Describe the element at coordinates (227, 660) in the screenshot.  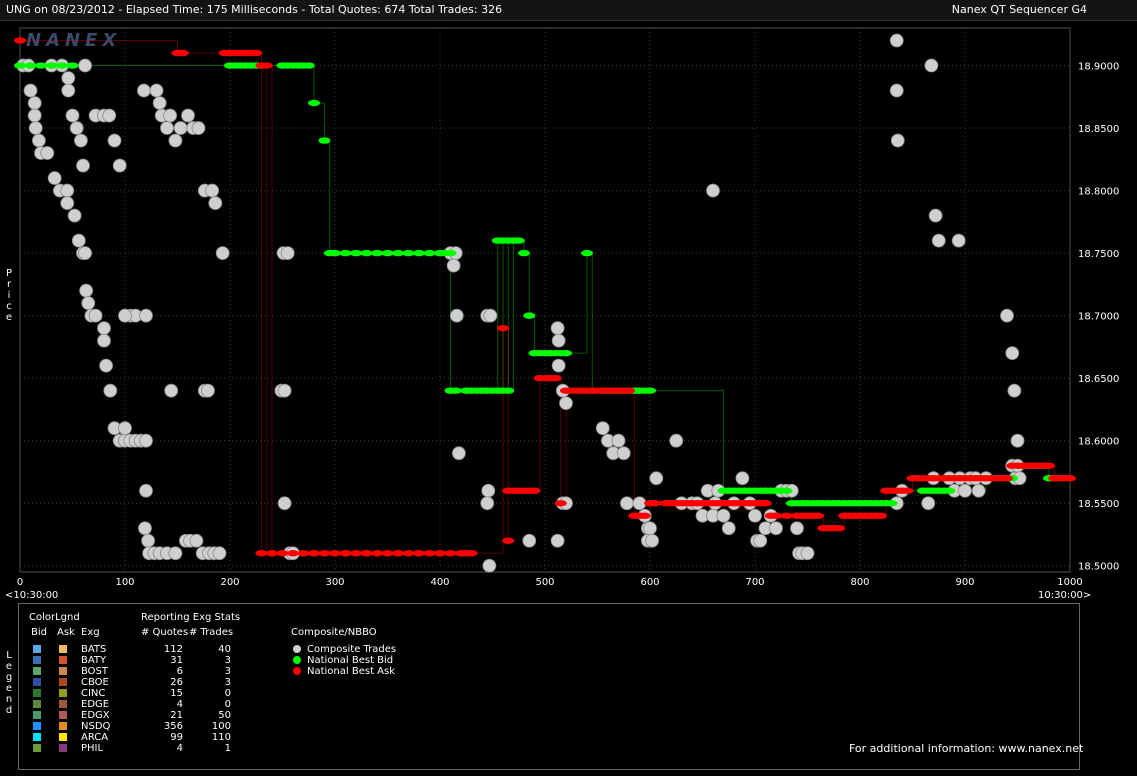
I see `exchange-trades: 3` at that location.